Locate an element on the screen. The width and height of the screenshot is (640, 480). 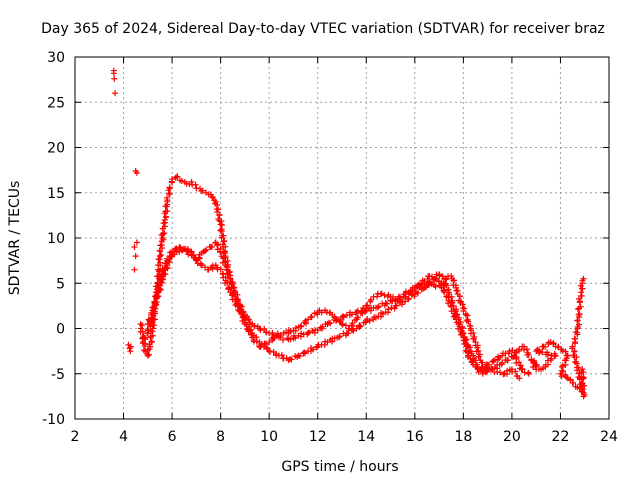
x-tick-label: 20 is located at coordinates (512, 437).